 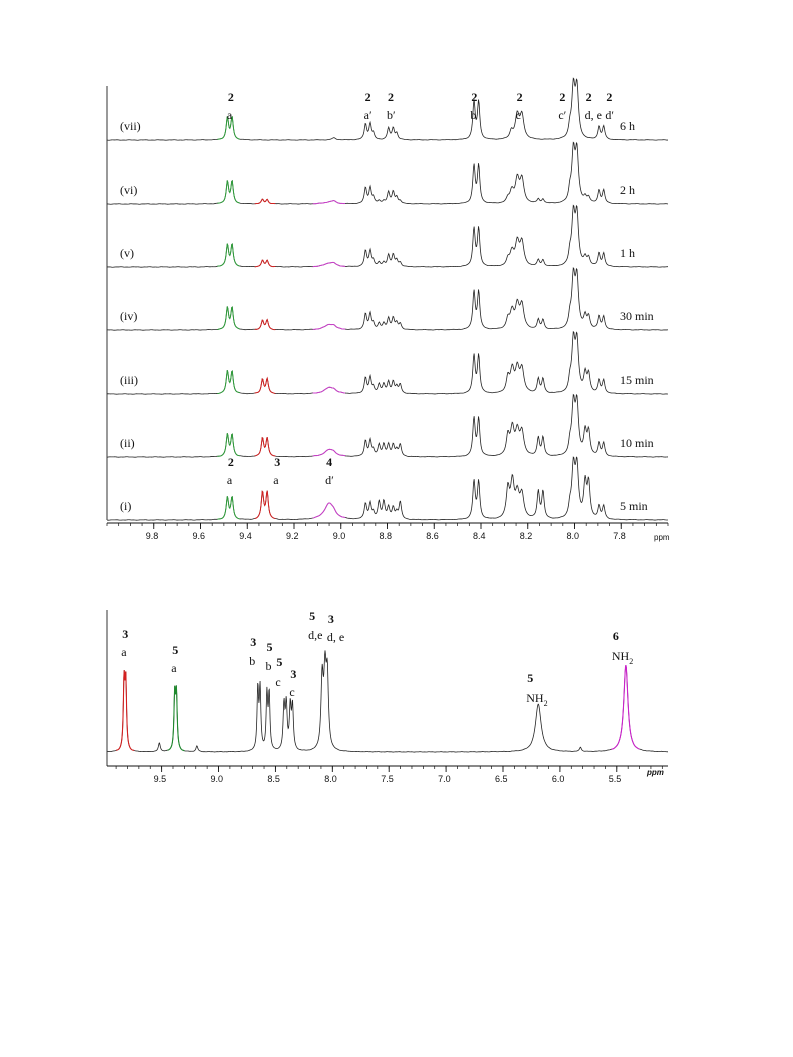 I want to click on panel1-tick-label: 9.4, so click(x=245, y=536).